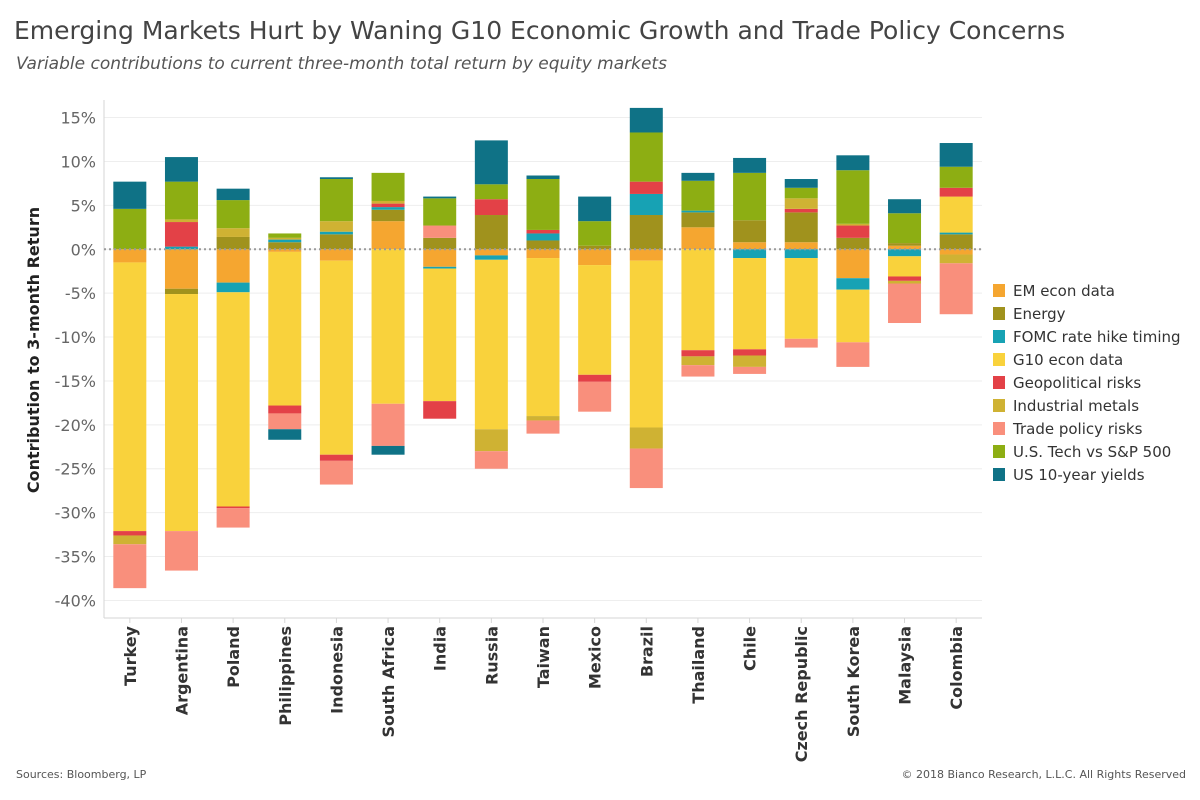 This screenshot has width=1200, height=800. Describe the element at coordinates (75, 469) in the screenshot. I see `y-tick-label: -25%` at that location.